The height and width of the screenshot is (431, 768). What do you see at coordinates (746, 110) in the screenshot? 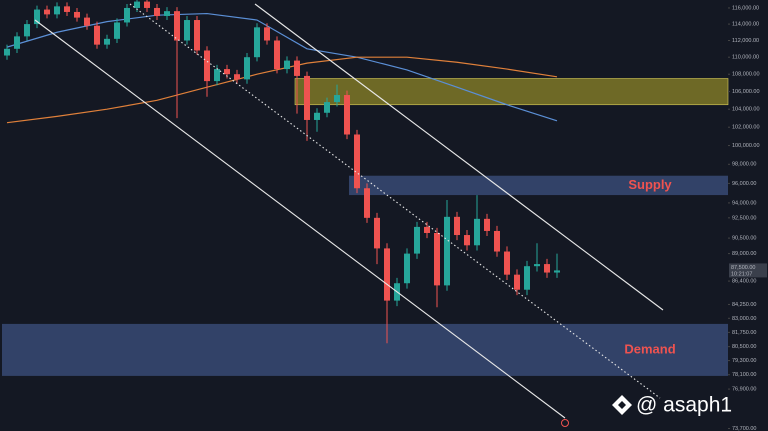
I see `y-tick-label: 104,000.00` at bounding box center [746, 110].